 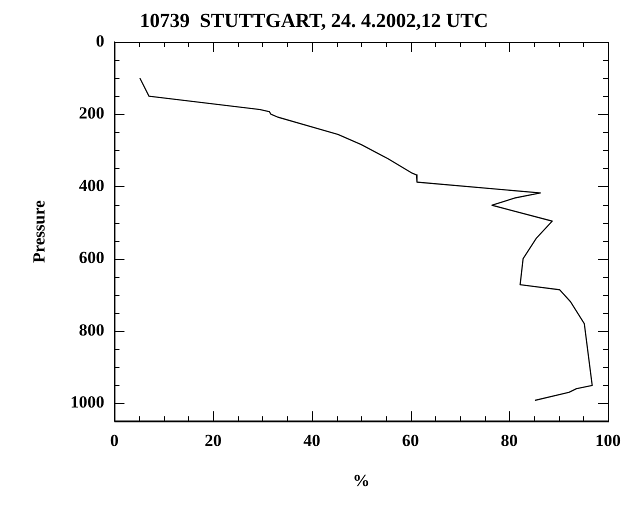 I want to click on x-tick-label: 60, so click(x=411, y=440).